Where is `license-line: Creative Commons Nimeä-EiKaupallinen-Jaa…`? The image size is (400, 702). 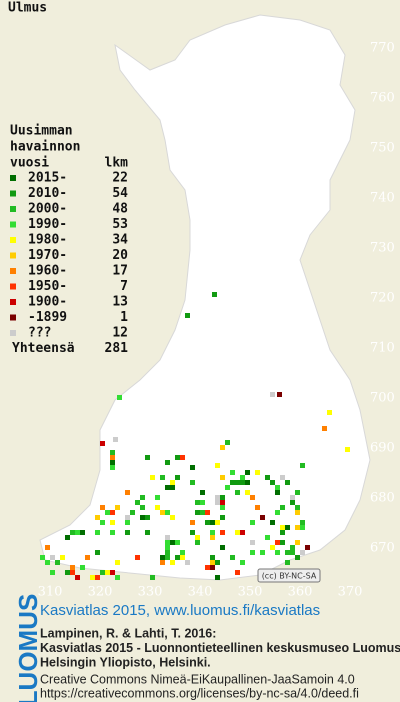 license-line: Creative Commons Nimeä-EiKaupallinen-Jaa… is located at coordinates (197, 679).